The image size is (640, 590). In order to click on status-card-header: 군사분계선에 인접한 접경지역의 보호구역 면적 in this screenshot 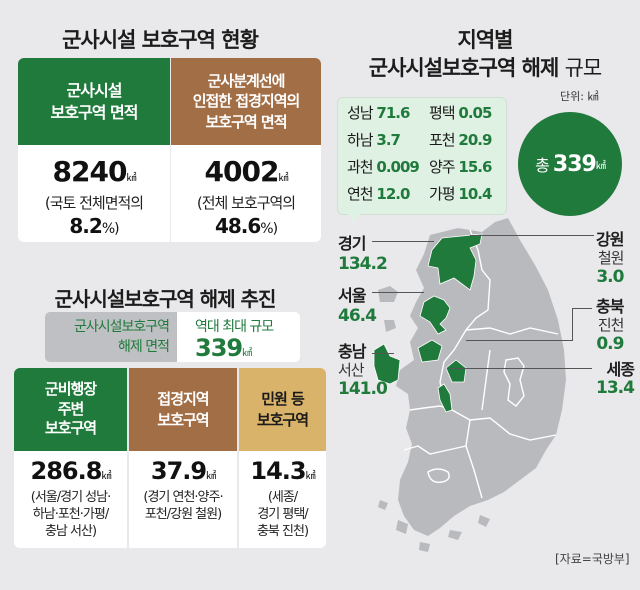, I will do `click(246, 101)`.